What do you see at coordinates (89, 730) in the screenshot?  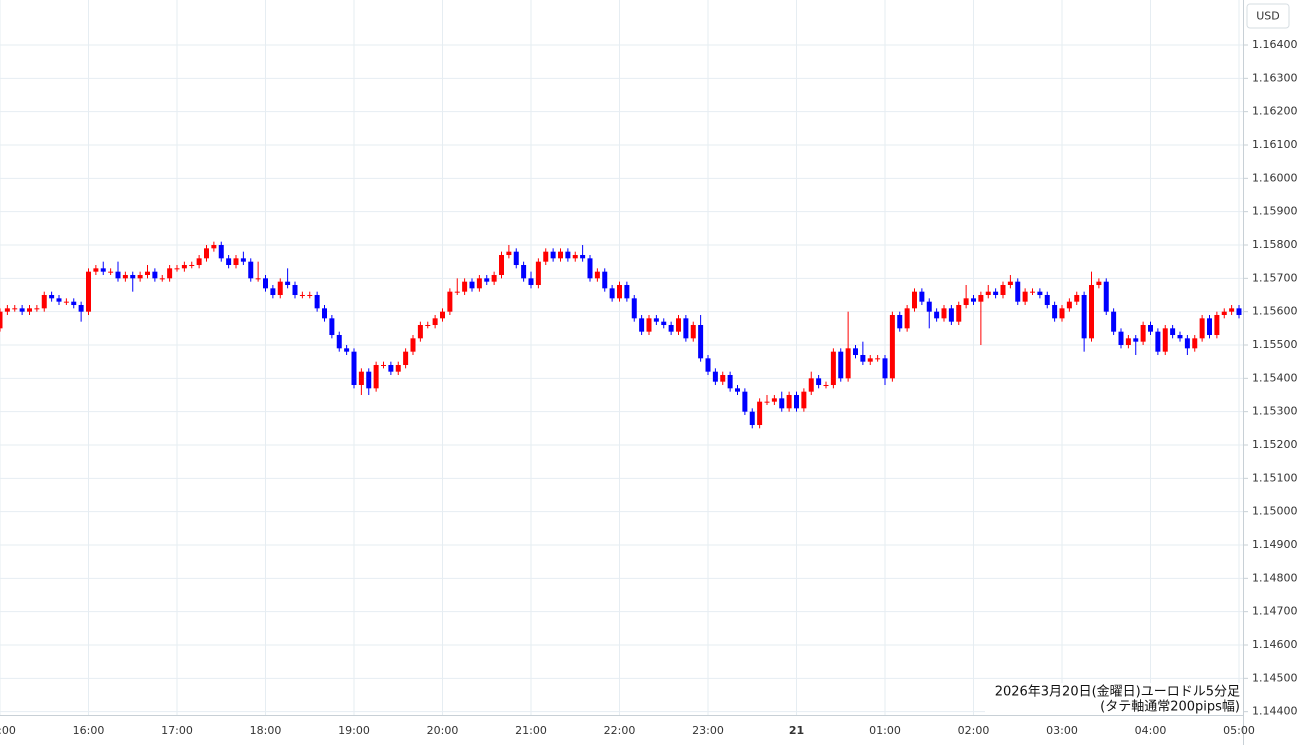 I see `x-tick-label: 16:00` at bounding box center [89, 730].